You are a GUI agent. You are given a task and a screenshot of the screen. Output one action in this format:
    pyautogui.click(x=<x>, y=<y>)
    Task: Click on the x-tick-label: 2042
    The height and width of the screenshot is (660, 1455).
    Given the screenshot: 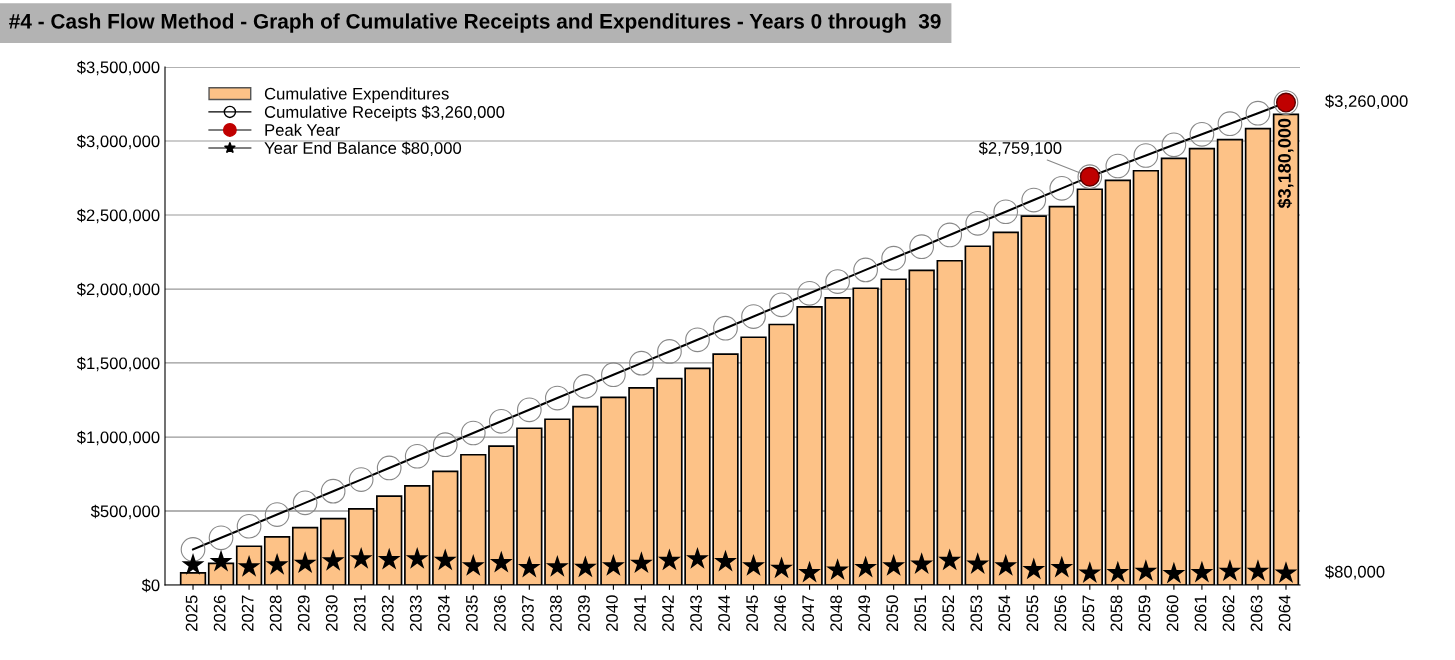 What is the action you would take?
    pyautogui.click(x=668, y=613)
    